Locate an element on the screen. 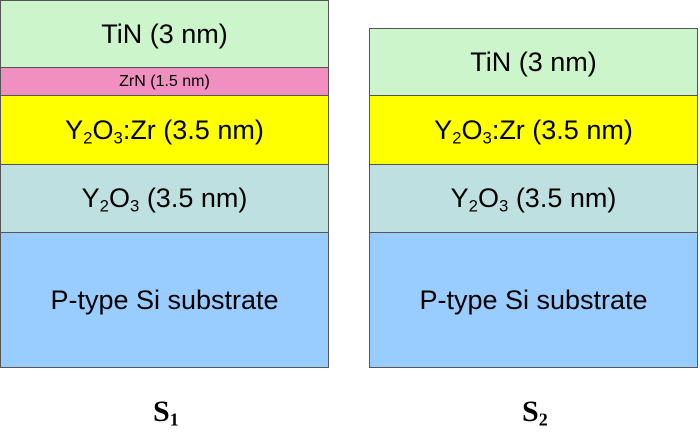 This screenshot has width=700, height=439. layer-zrn: ZrN (1.5 nm) is located at coordinates (164, 81).